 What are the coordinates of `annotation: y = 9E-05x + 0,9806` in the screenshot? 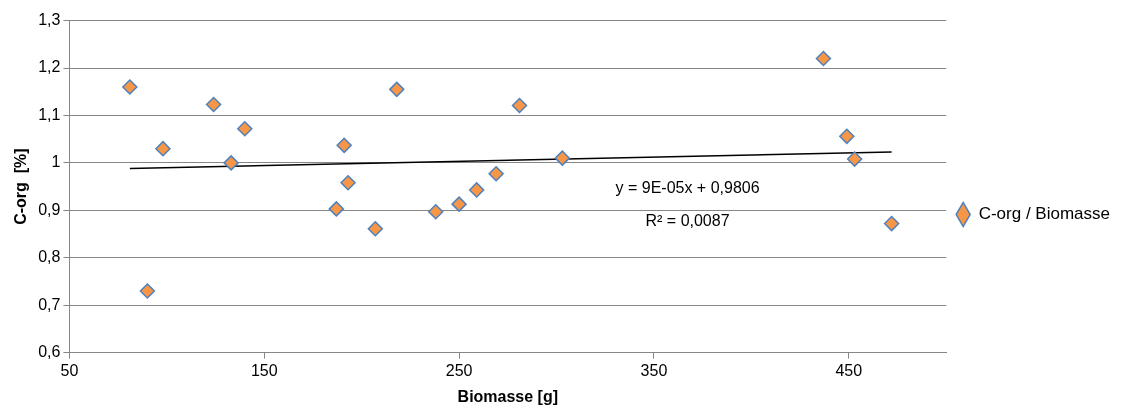 It's located at (687, 188).